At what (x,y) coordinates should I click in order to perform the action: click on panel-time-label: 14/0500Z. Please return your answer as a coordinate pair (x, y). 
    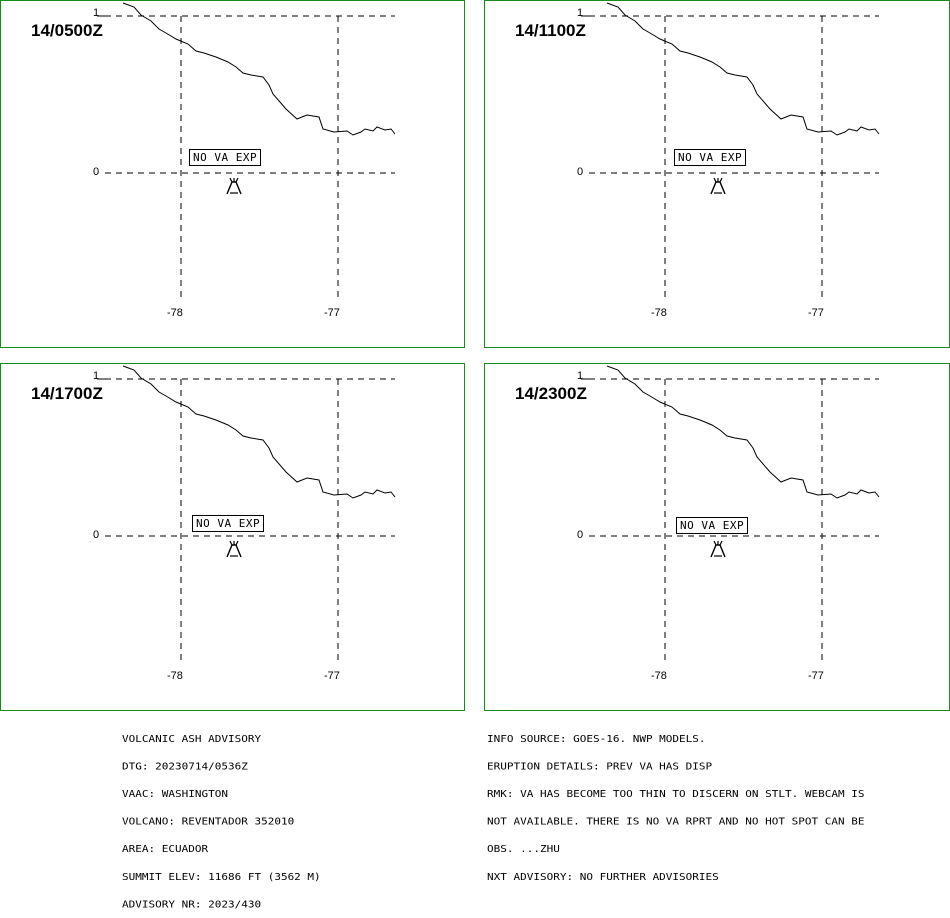
    Looking at the image, I should click on (67, 30).